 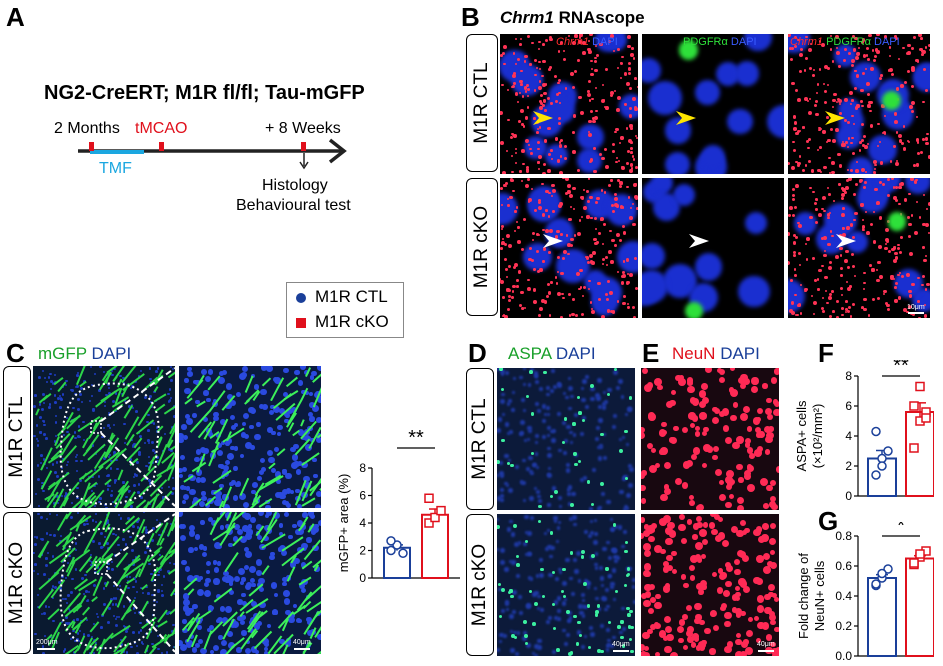 I want to click on micrograph-b-ctl-chrm1, so click(x=569, y=104).